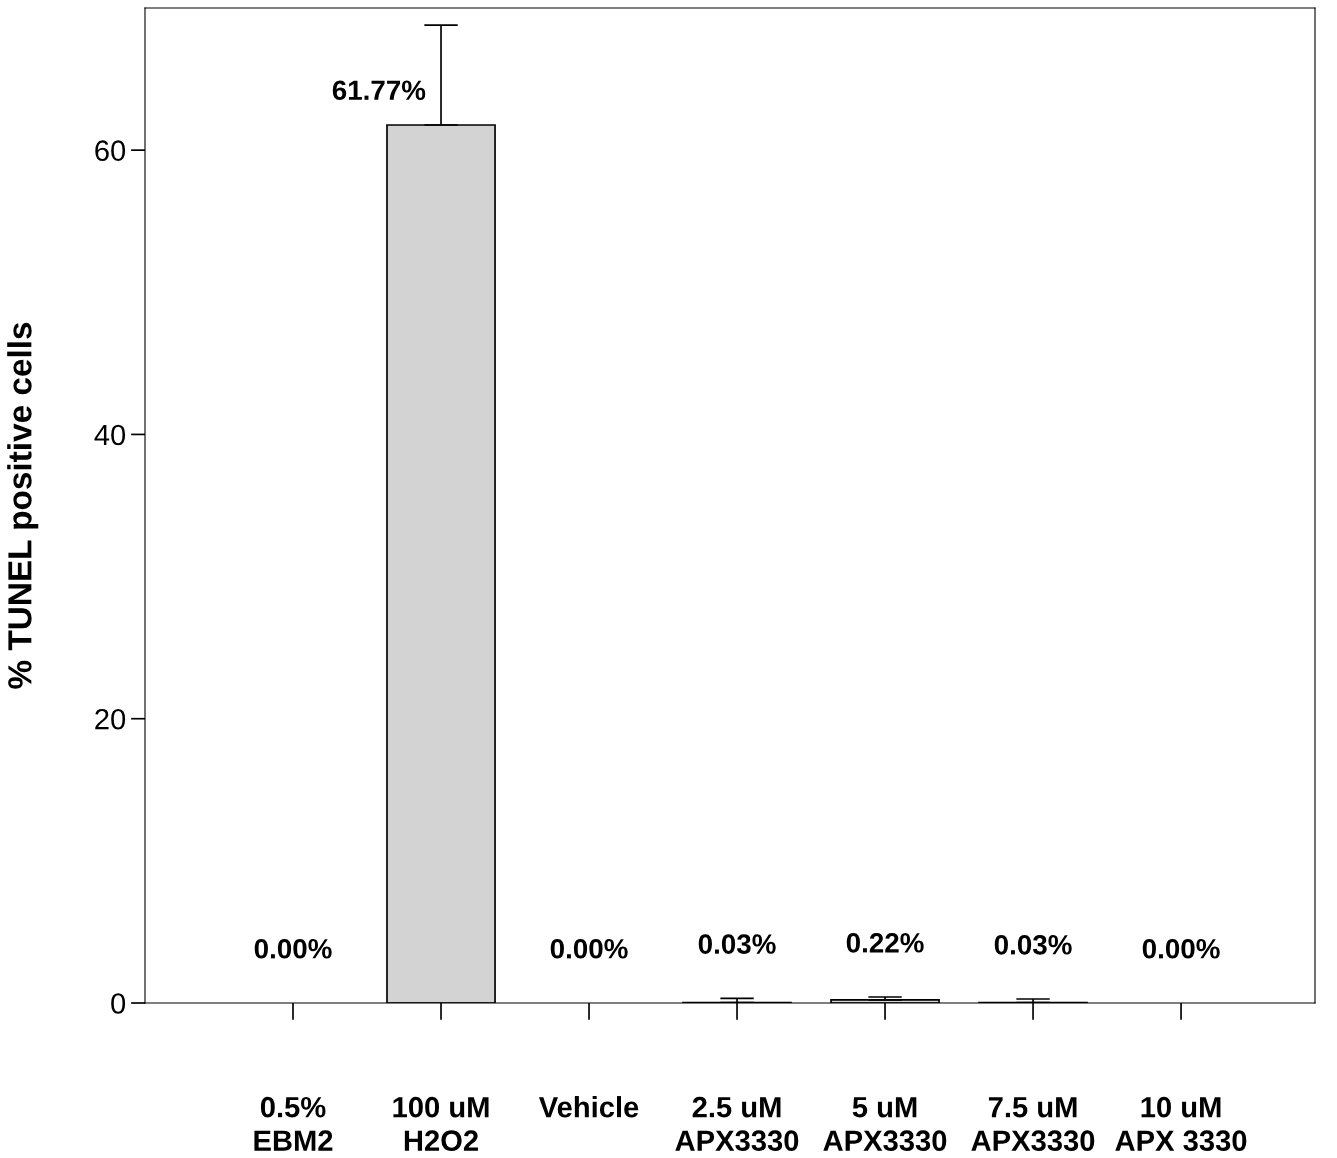 The width and height of the screenshot is (1337, 1158). Describe the element at coordinates (118, 1003) in the screenshot. I see `y-tick-label: 0` at that location.